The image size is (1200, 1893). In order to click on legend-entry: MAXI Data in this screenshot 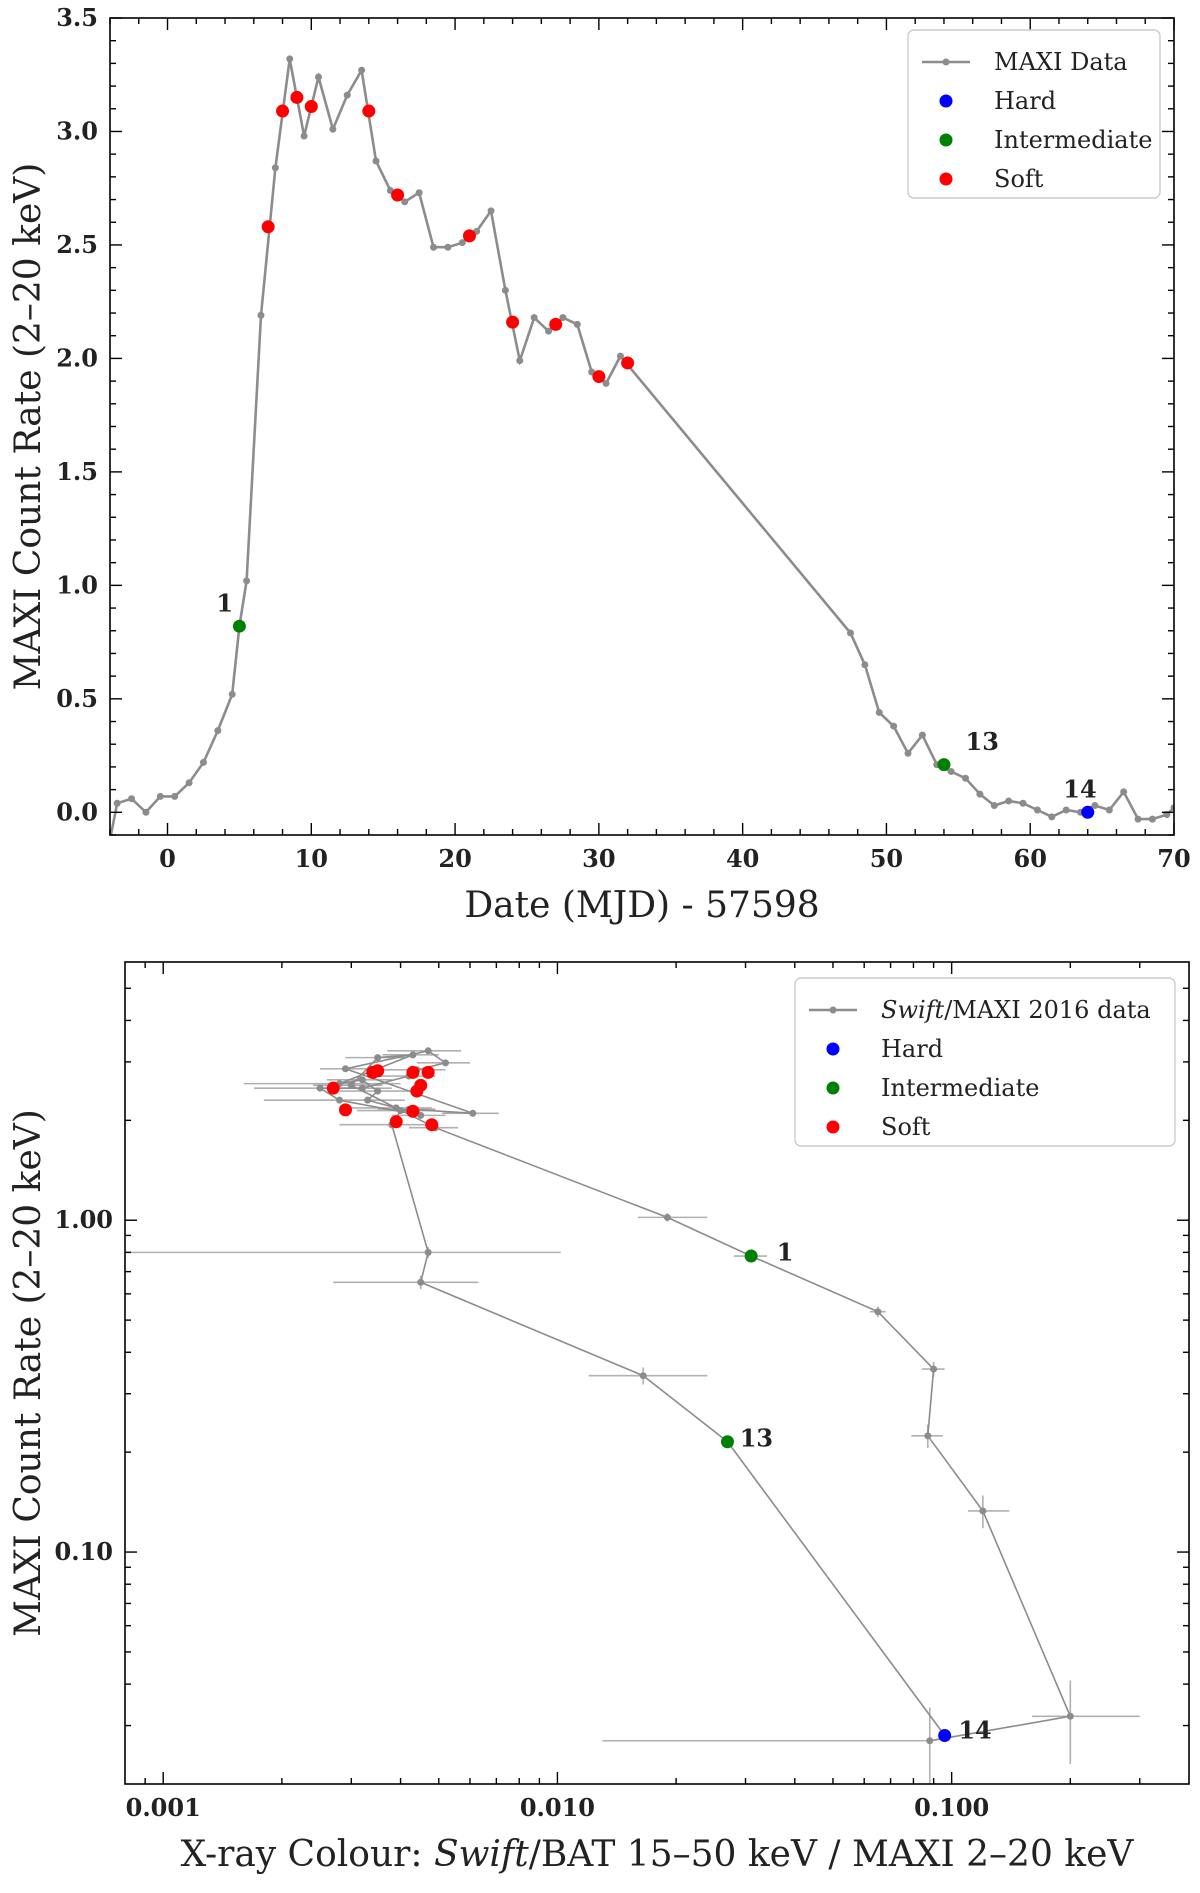, I will do `click(1061, 62)`.